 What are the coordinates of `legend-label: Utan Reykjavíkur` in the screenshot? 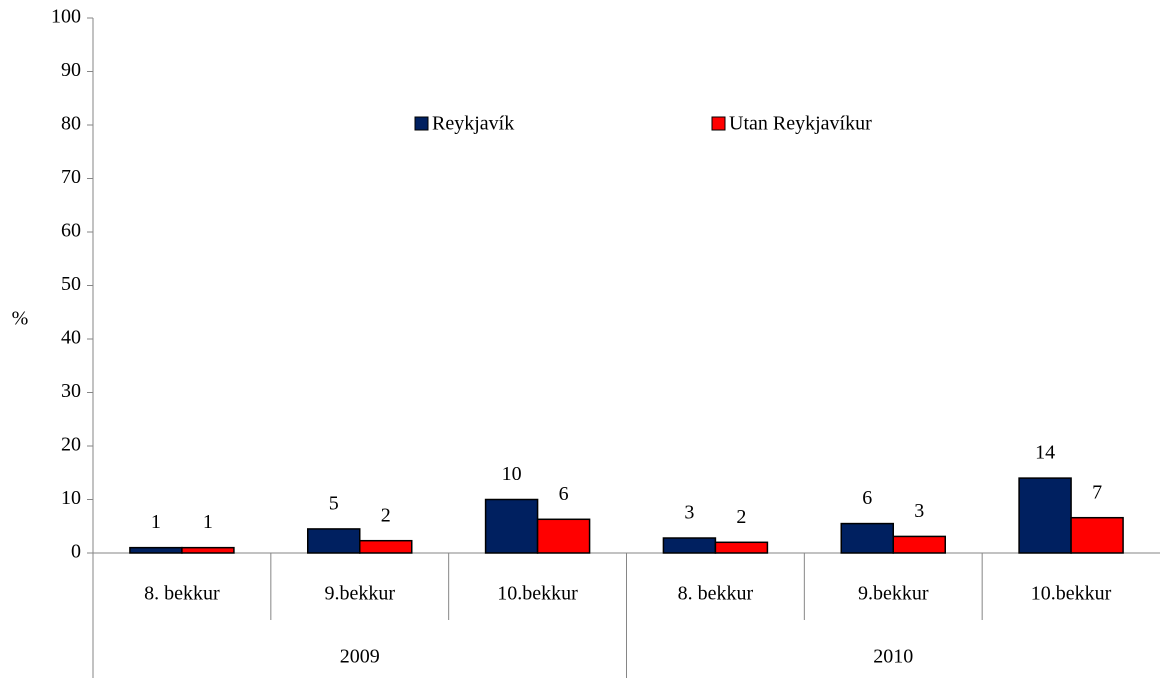 It's located at (800, 124).